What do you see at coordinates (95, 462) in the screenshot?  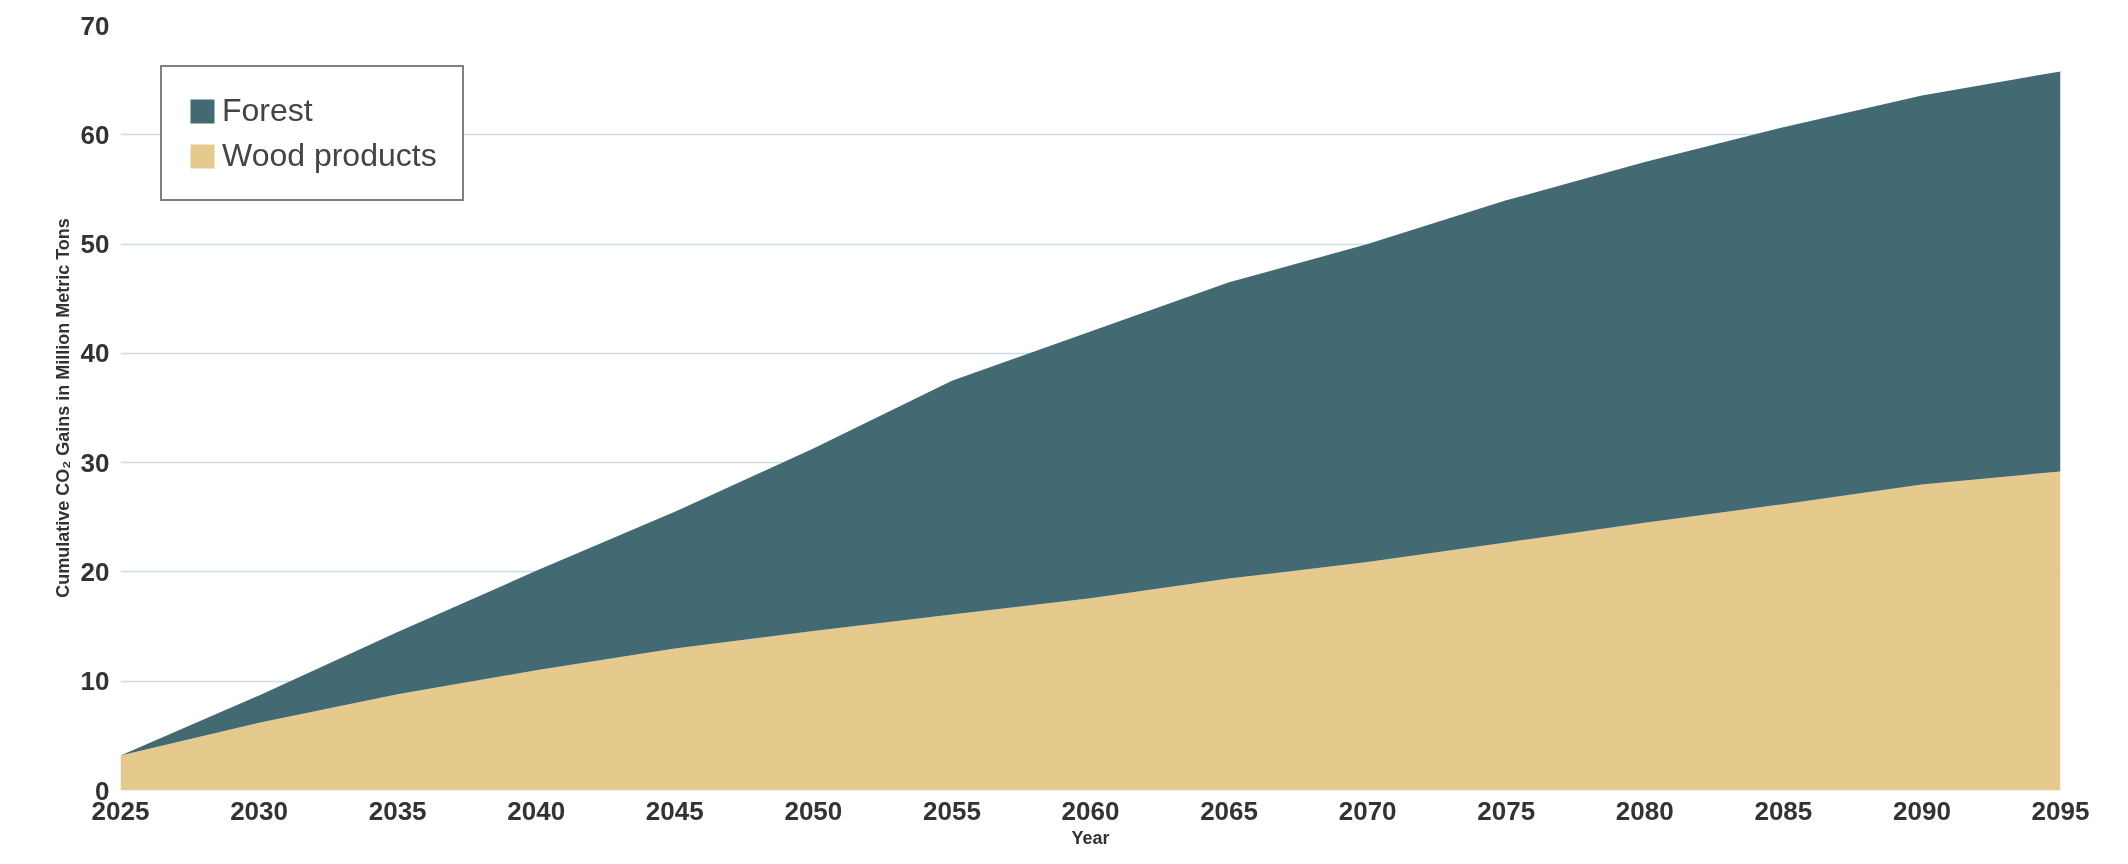 I see `y-tick-label: 30` at bounding box center [95, 462].